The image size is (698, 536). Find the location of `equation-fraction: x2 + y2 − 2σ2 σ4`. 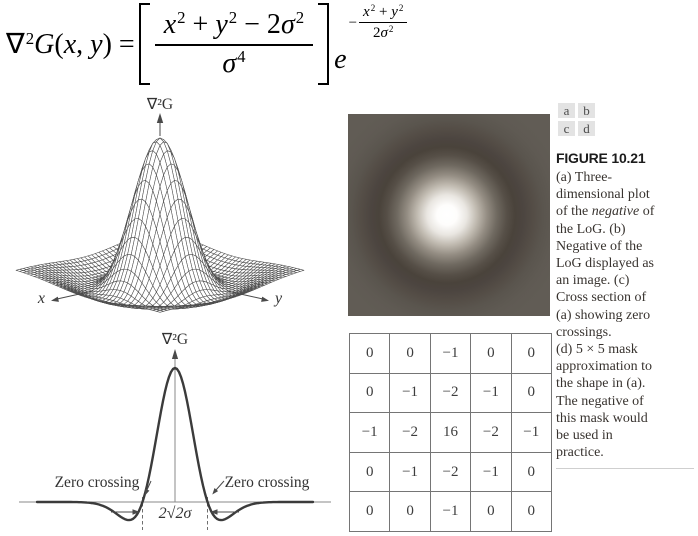

equation-fraction: x2 + y2 − 2σ2 σ4 is located at coordinates (234, 44).